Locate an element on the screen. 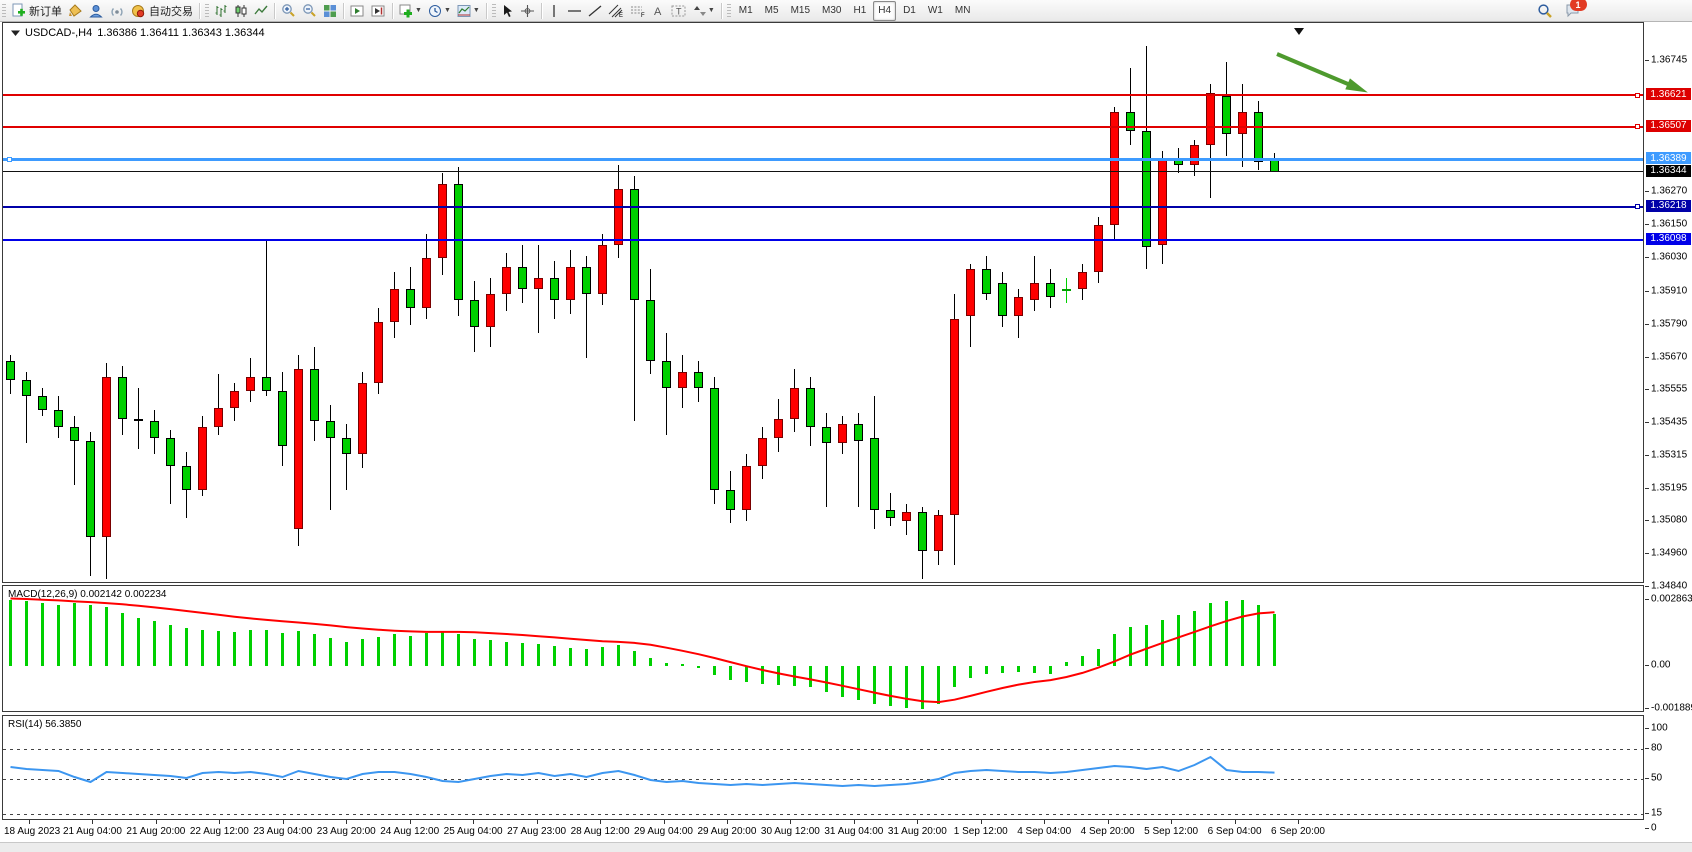  macd-pane: MACD(12,26,9) 0.002142 0.002234 is located at coordinates (823, 648).